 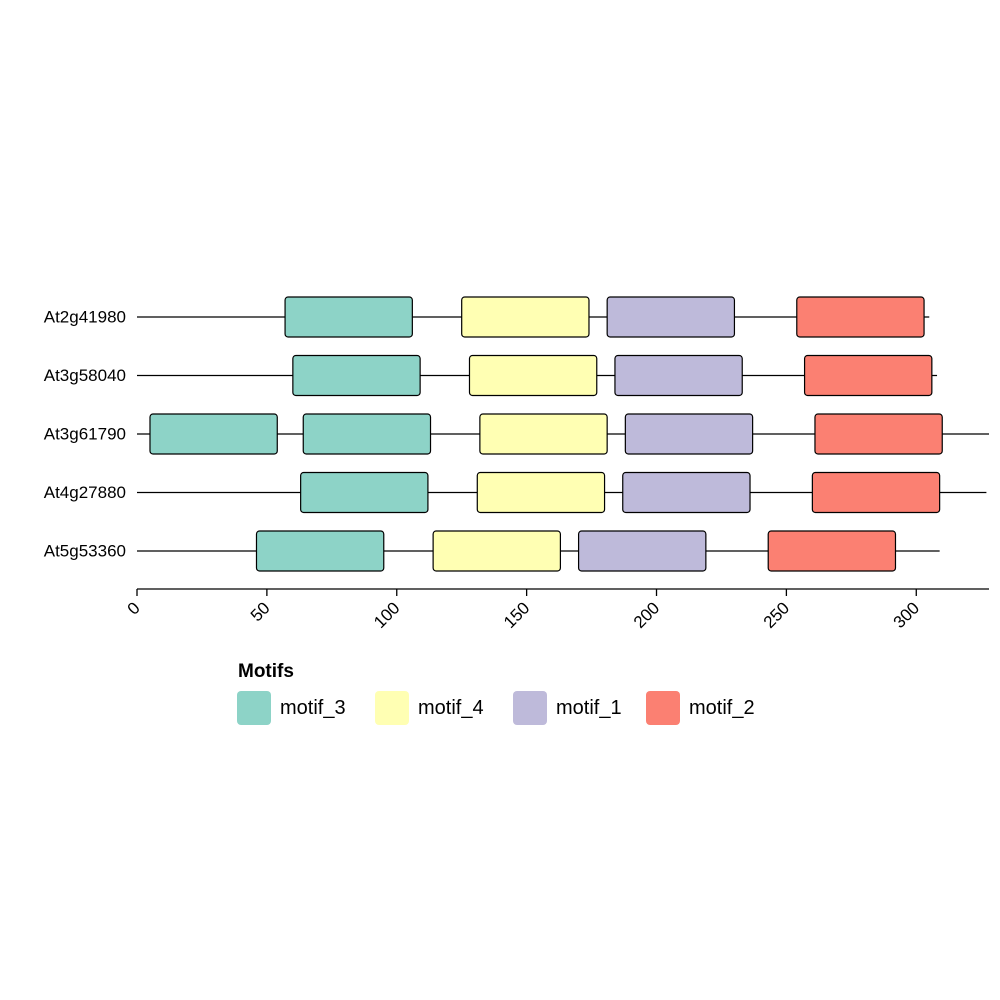 I want to click on legend-title: Motifs, so click(x=266, y=671).